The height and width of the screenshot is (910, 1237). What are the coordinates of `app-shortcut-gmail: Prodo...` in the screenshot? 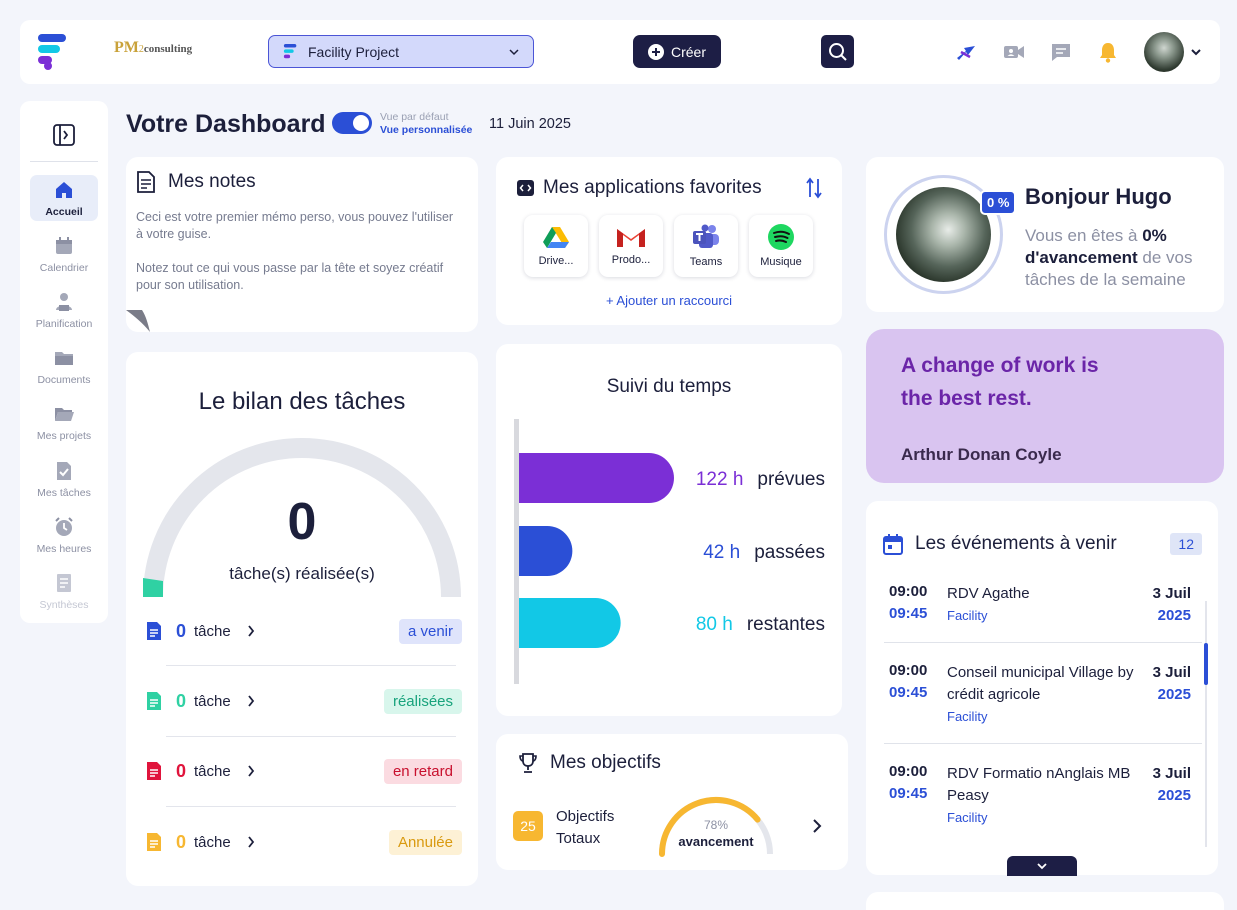 It's located at (631, 246).